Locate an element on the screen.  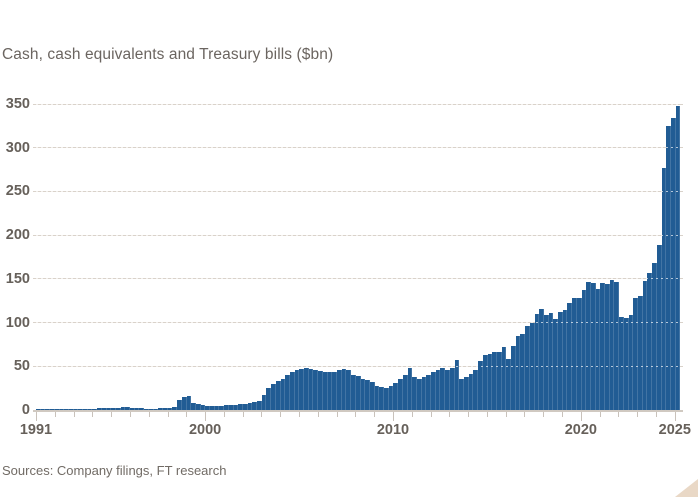
bar-Q4-2023 is located at coordinates (654, 336).